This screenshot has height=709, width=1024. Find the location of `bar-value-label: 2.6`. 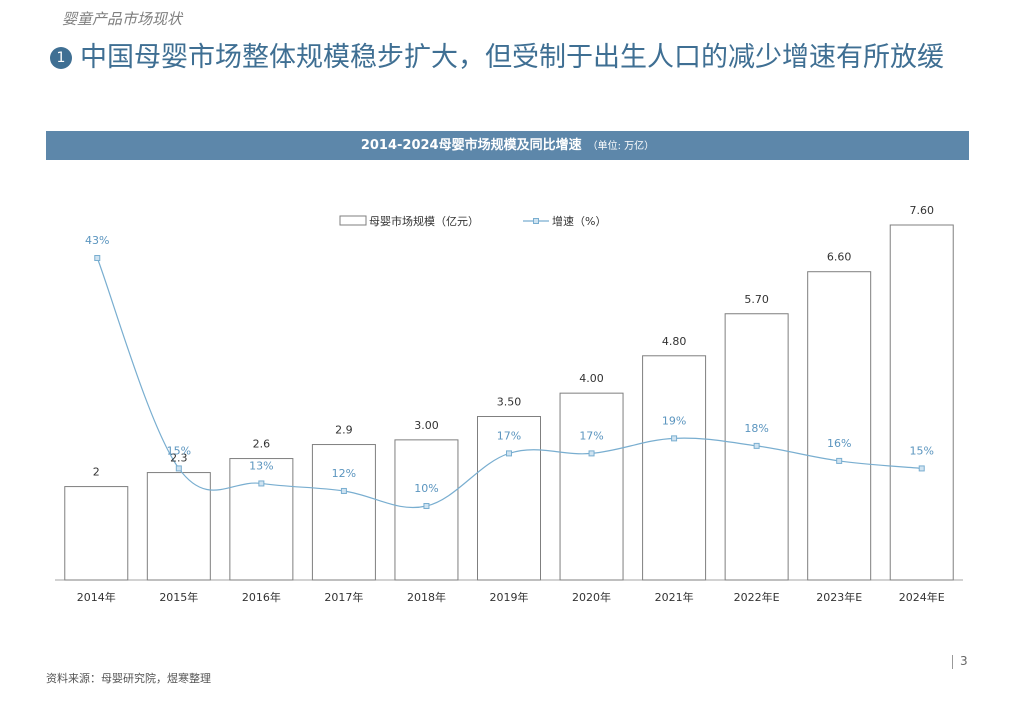

bar-value-label: 2.6 is located at coordinates (262, 444).